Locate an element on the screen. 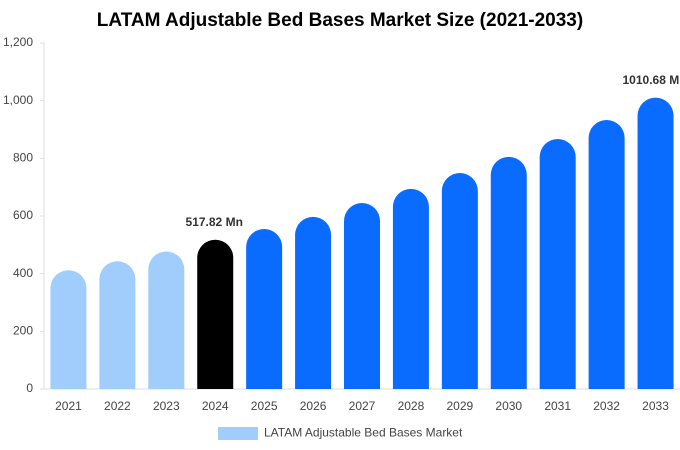 This screenshot has width=680, height=450. legend-swatch is located at coordinates (238, 433).